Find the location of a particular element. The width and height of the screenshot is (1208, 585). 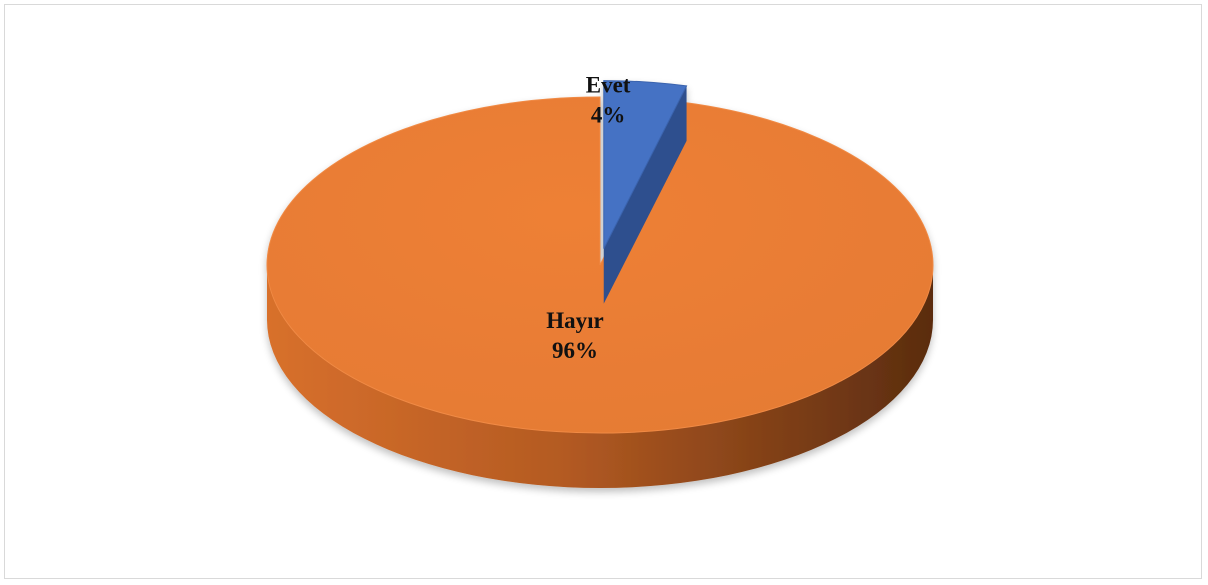

slice-evet is located at coordinates (645, 164).